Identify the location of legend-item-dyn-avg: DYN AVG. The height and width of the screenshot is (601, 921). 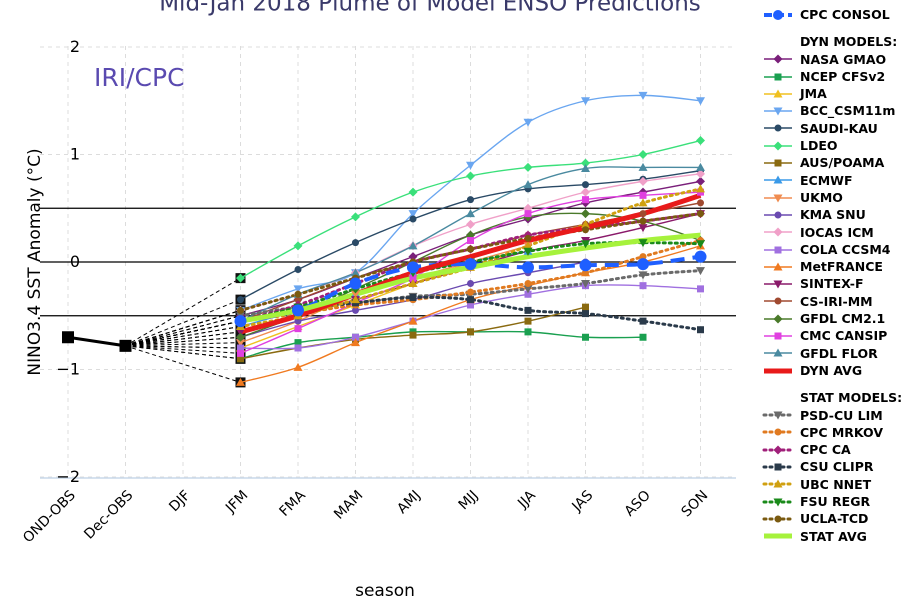
(841, 370).